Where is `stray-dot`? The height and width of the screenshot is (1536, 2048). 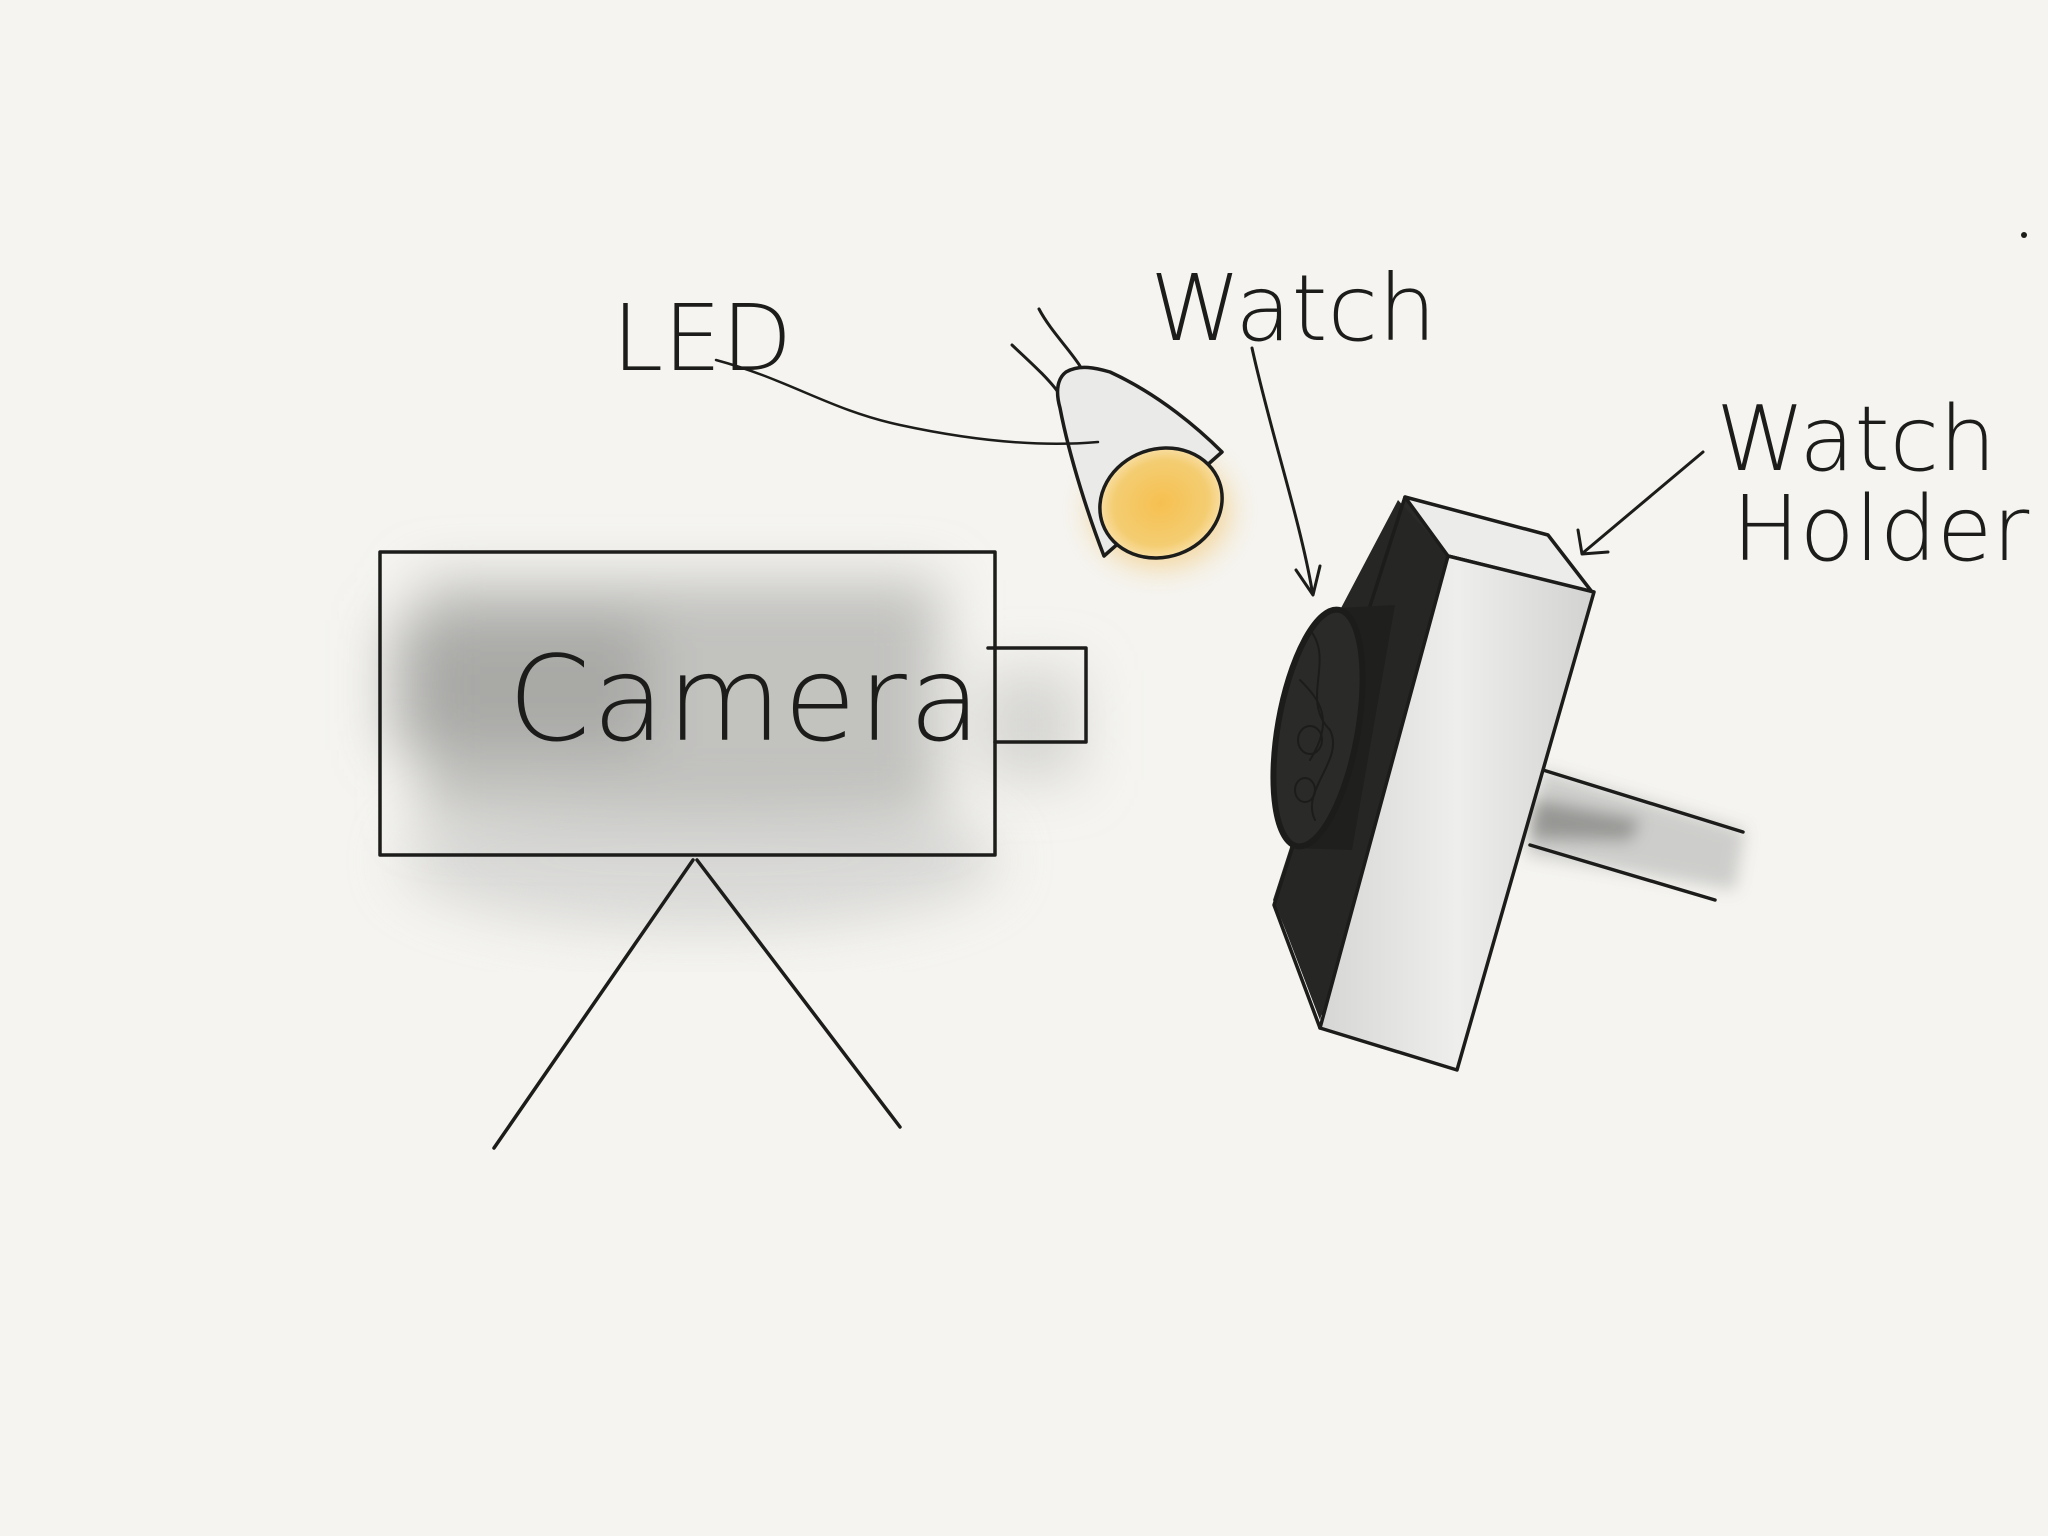 stray-dot is located at coordinates (2024, 235).